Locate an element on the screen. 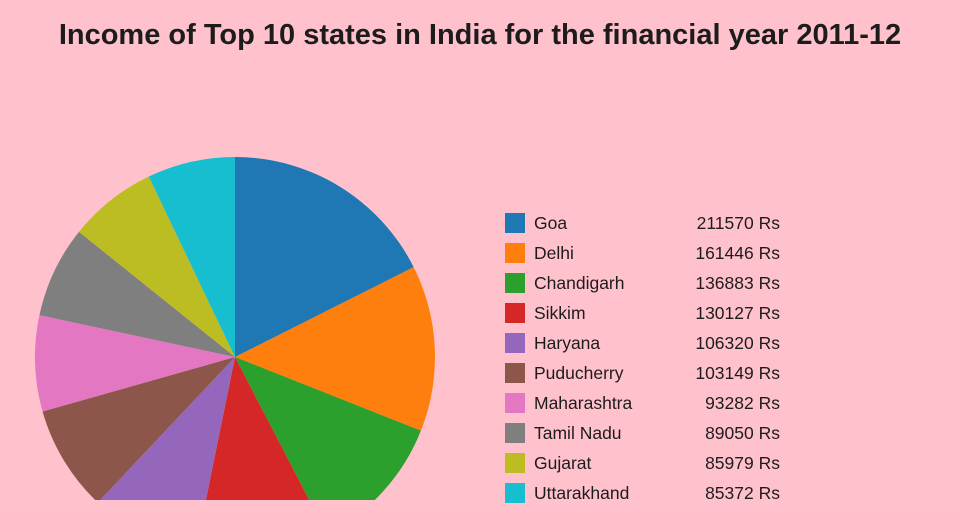  pie-slice-delhi is located at coordinates (335, 349).